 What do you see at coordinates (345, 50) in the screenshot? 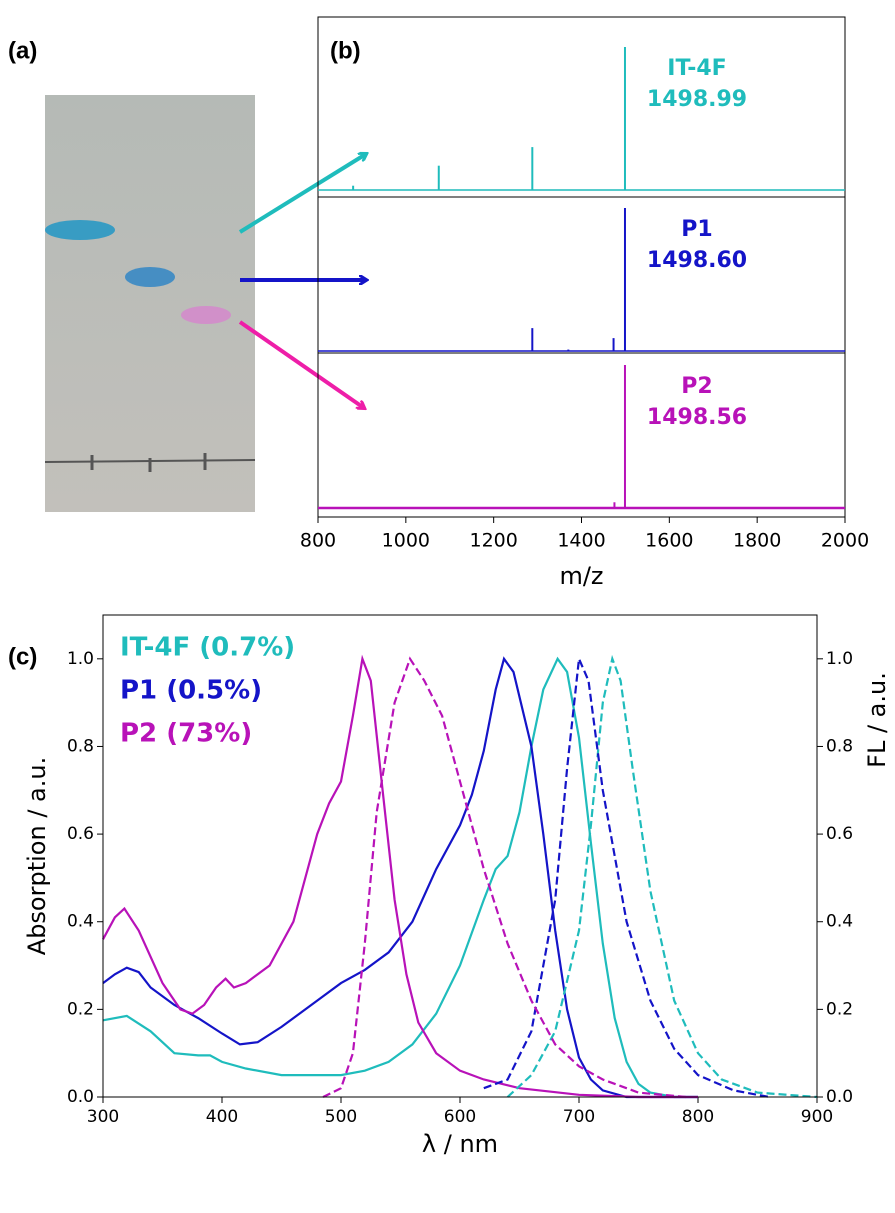
I see `panel-label: (b)` at bounding box center [345, 50].